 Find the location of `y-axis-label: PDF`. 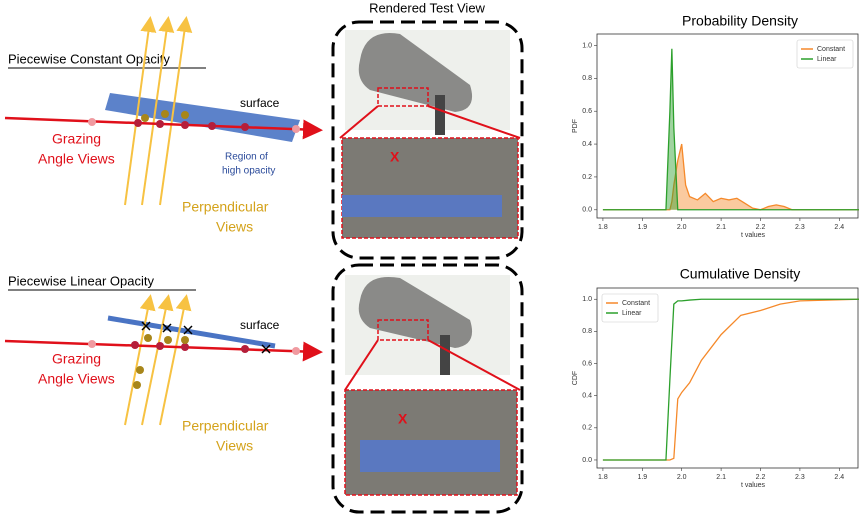

y-axis-label: PDF is located at coordinates (575, 126).